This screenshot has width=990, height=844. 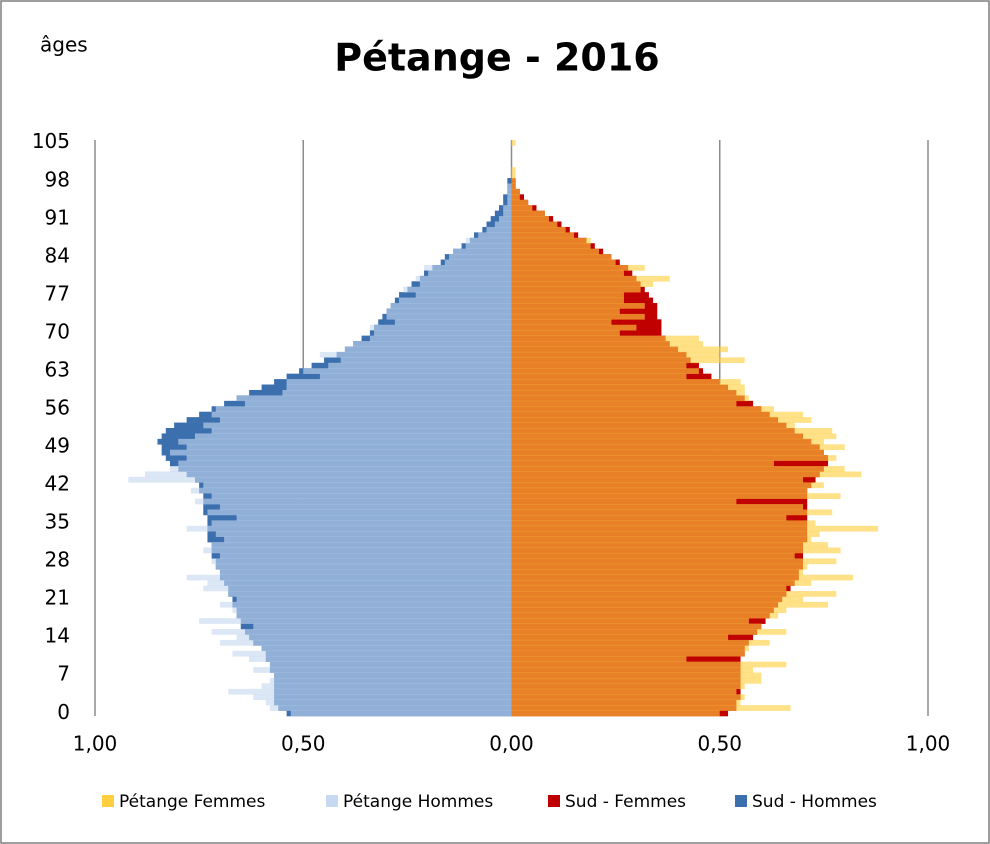 What do you see at coordinates (625, 802) in the screenshot?
I see `legend-label: Sud - Femmes` at bounding box center [625, 802].